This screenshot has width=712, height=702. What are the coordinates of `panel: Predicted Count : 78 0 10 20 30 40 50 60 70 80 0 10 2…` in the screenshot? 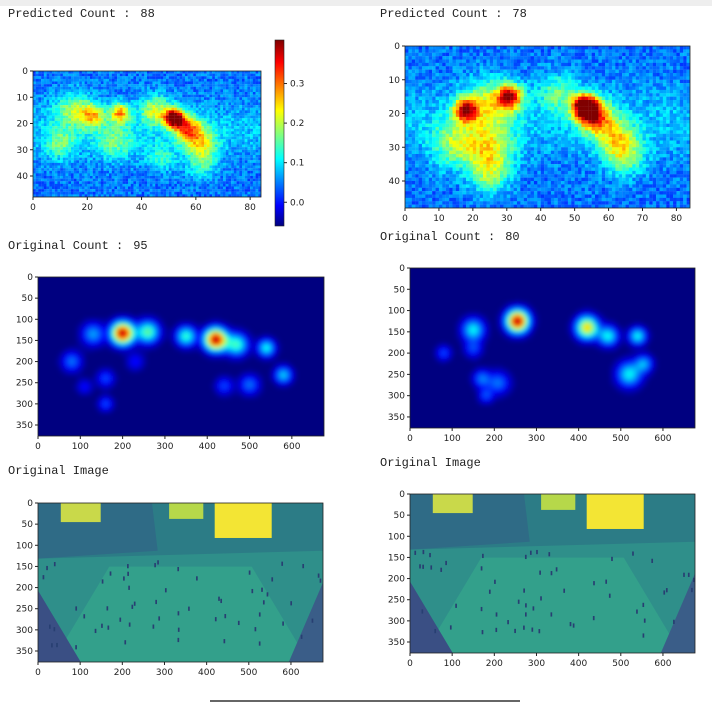 It's located at (535, 115).